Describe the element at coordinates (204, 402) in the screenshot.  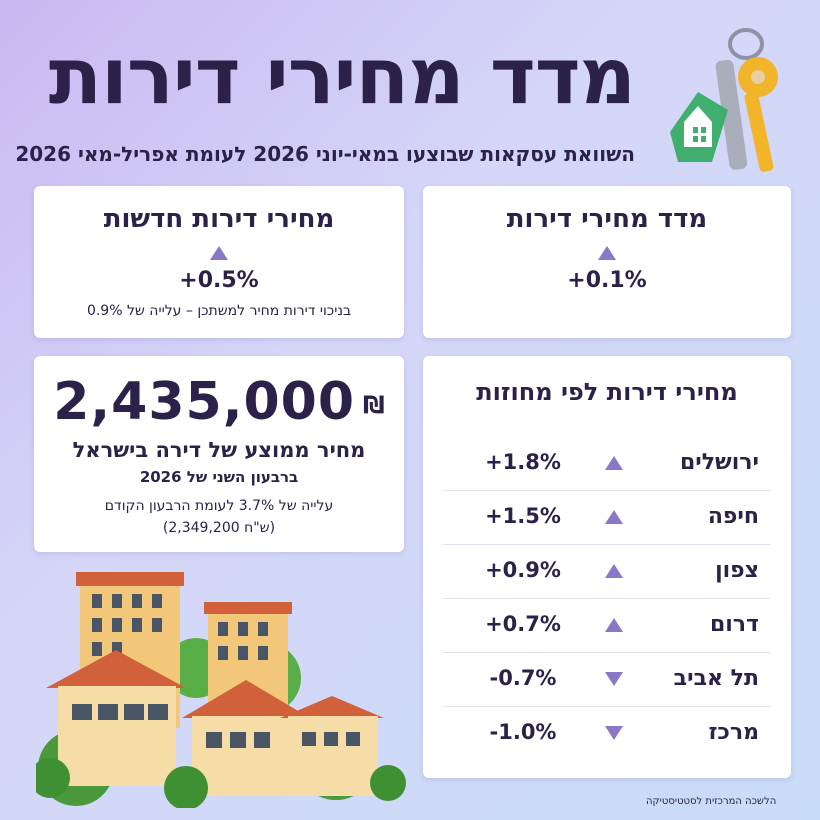
I see `average-price-value: 2,435,000` at that location.